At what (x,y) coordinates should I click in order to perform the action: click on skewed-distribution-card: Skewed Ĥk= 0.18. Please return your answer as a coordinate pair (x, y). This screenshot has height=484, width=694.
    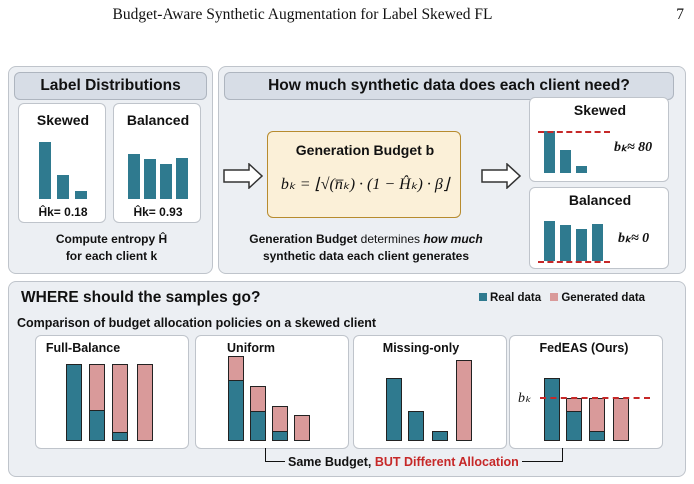
    Looking at the image, I should click on (62, 163).